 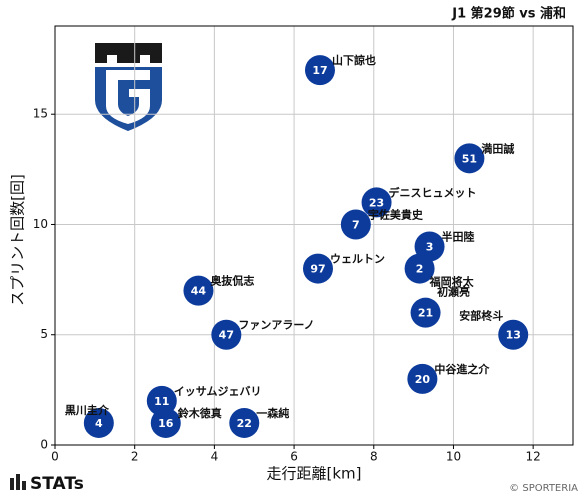 What do you see at coordinates (433, 192) in the screenshot?
I see `point-label: デニスヒュメット` at bounding box center [433, 192].